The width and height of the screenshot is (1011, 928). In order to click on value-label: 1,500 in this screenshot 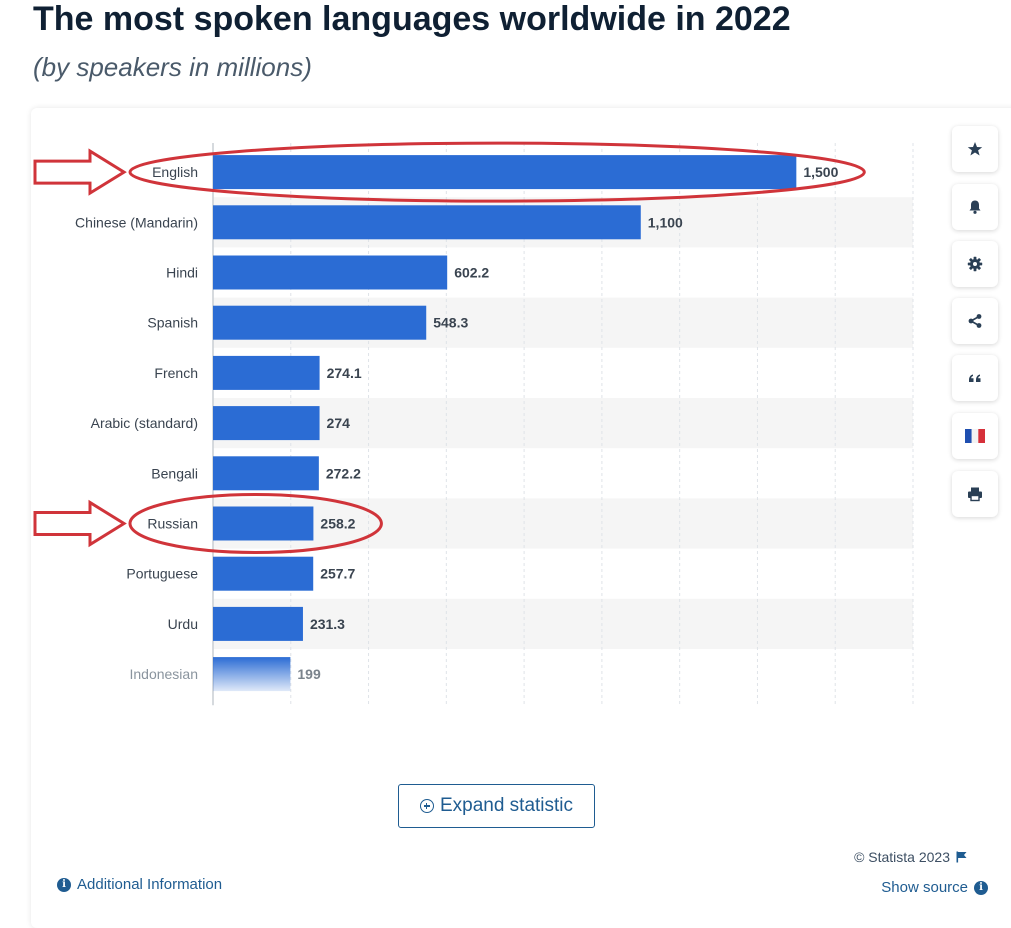, I will do `click(820, 172)`.